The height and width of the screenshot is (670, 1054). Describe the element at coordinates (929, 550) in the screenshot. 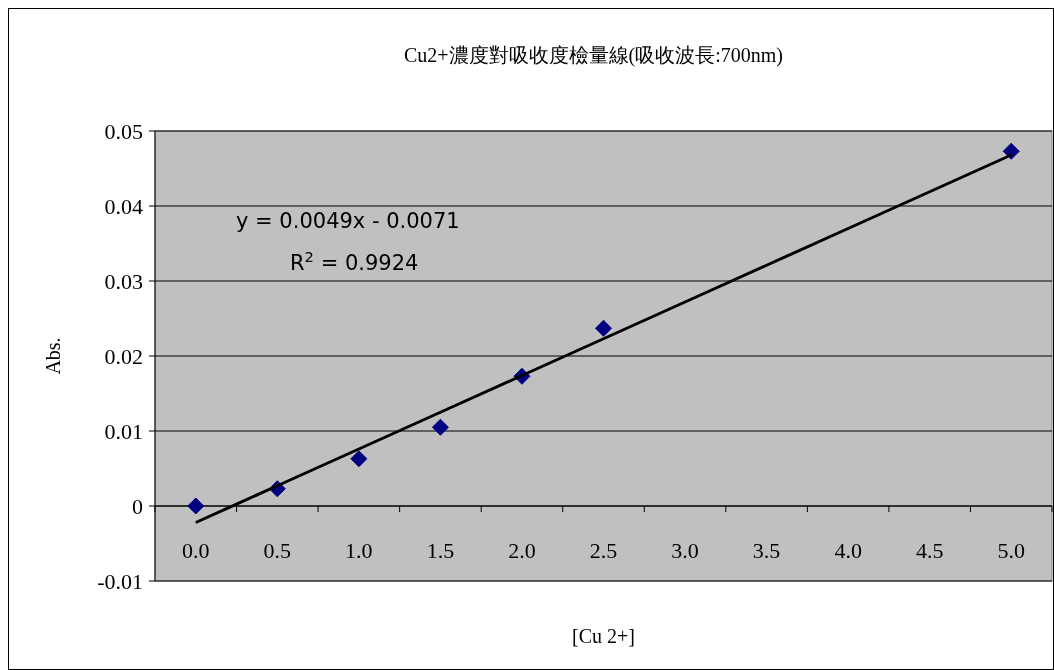

I see `x-tick-label: 4.5` at that location.